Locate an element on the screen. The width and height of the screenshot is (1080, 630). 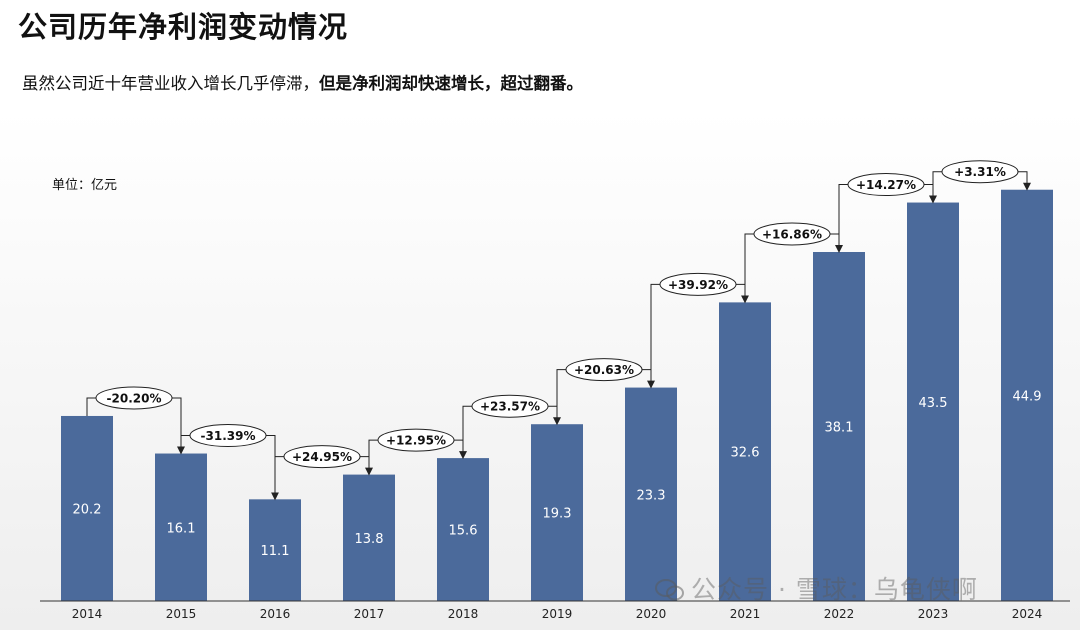
change-label: +16.86% is located at coordinates (792, 235).